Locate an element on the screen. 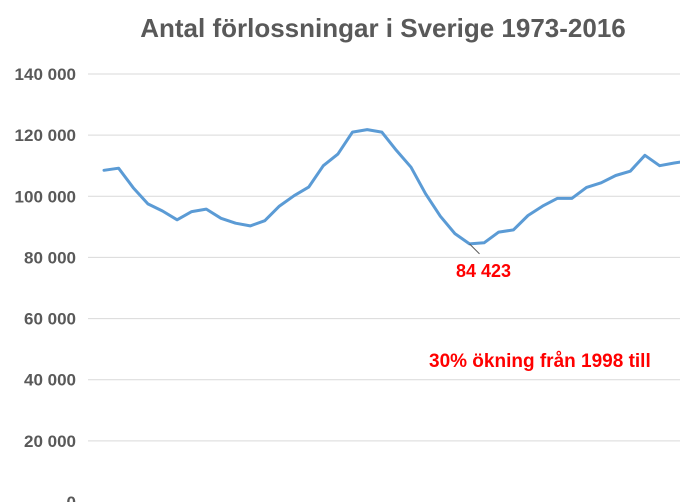  y-tick-label: 20 000 is located at coordinates (50, 441).